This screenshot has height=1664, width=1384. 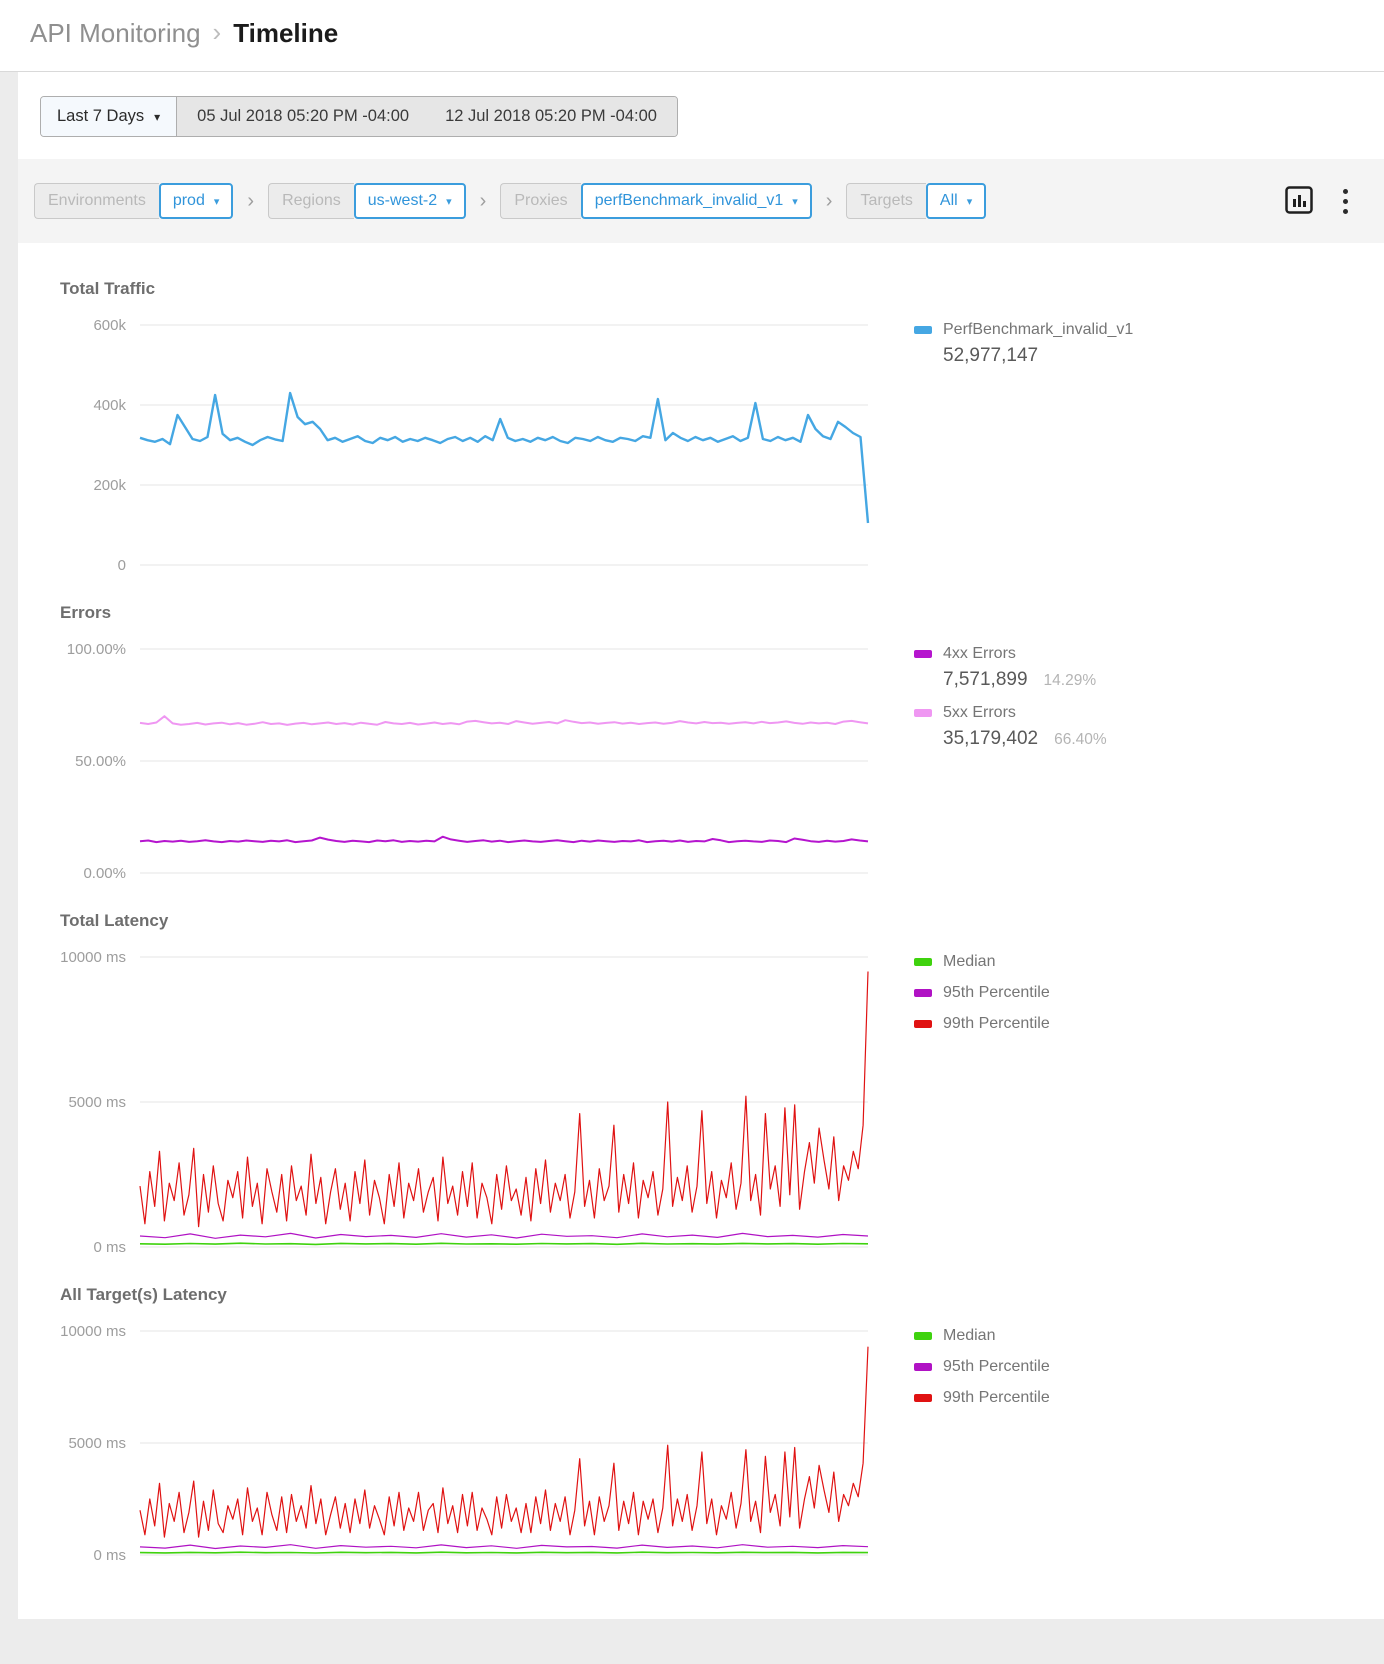 What do you see at coordinates (86, 612) in the screenshot?
I see `chart-title-errors: Errors` at bounding box center [86, 612].